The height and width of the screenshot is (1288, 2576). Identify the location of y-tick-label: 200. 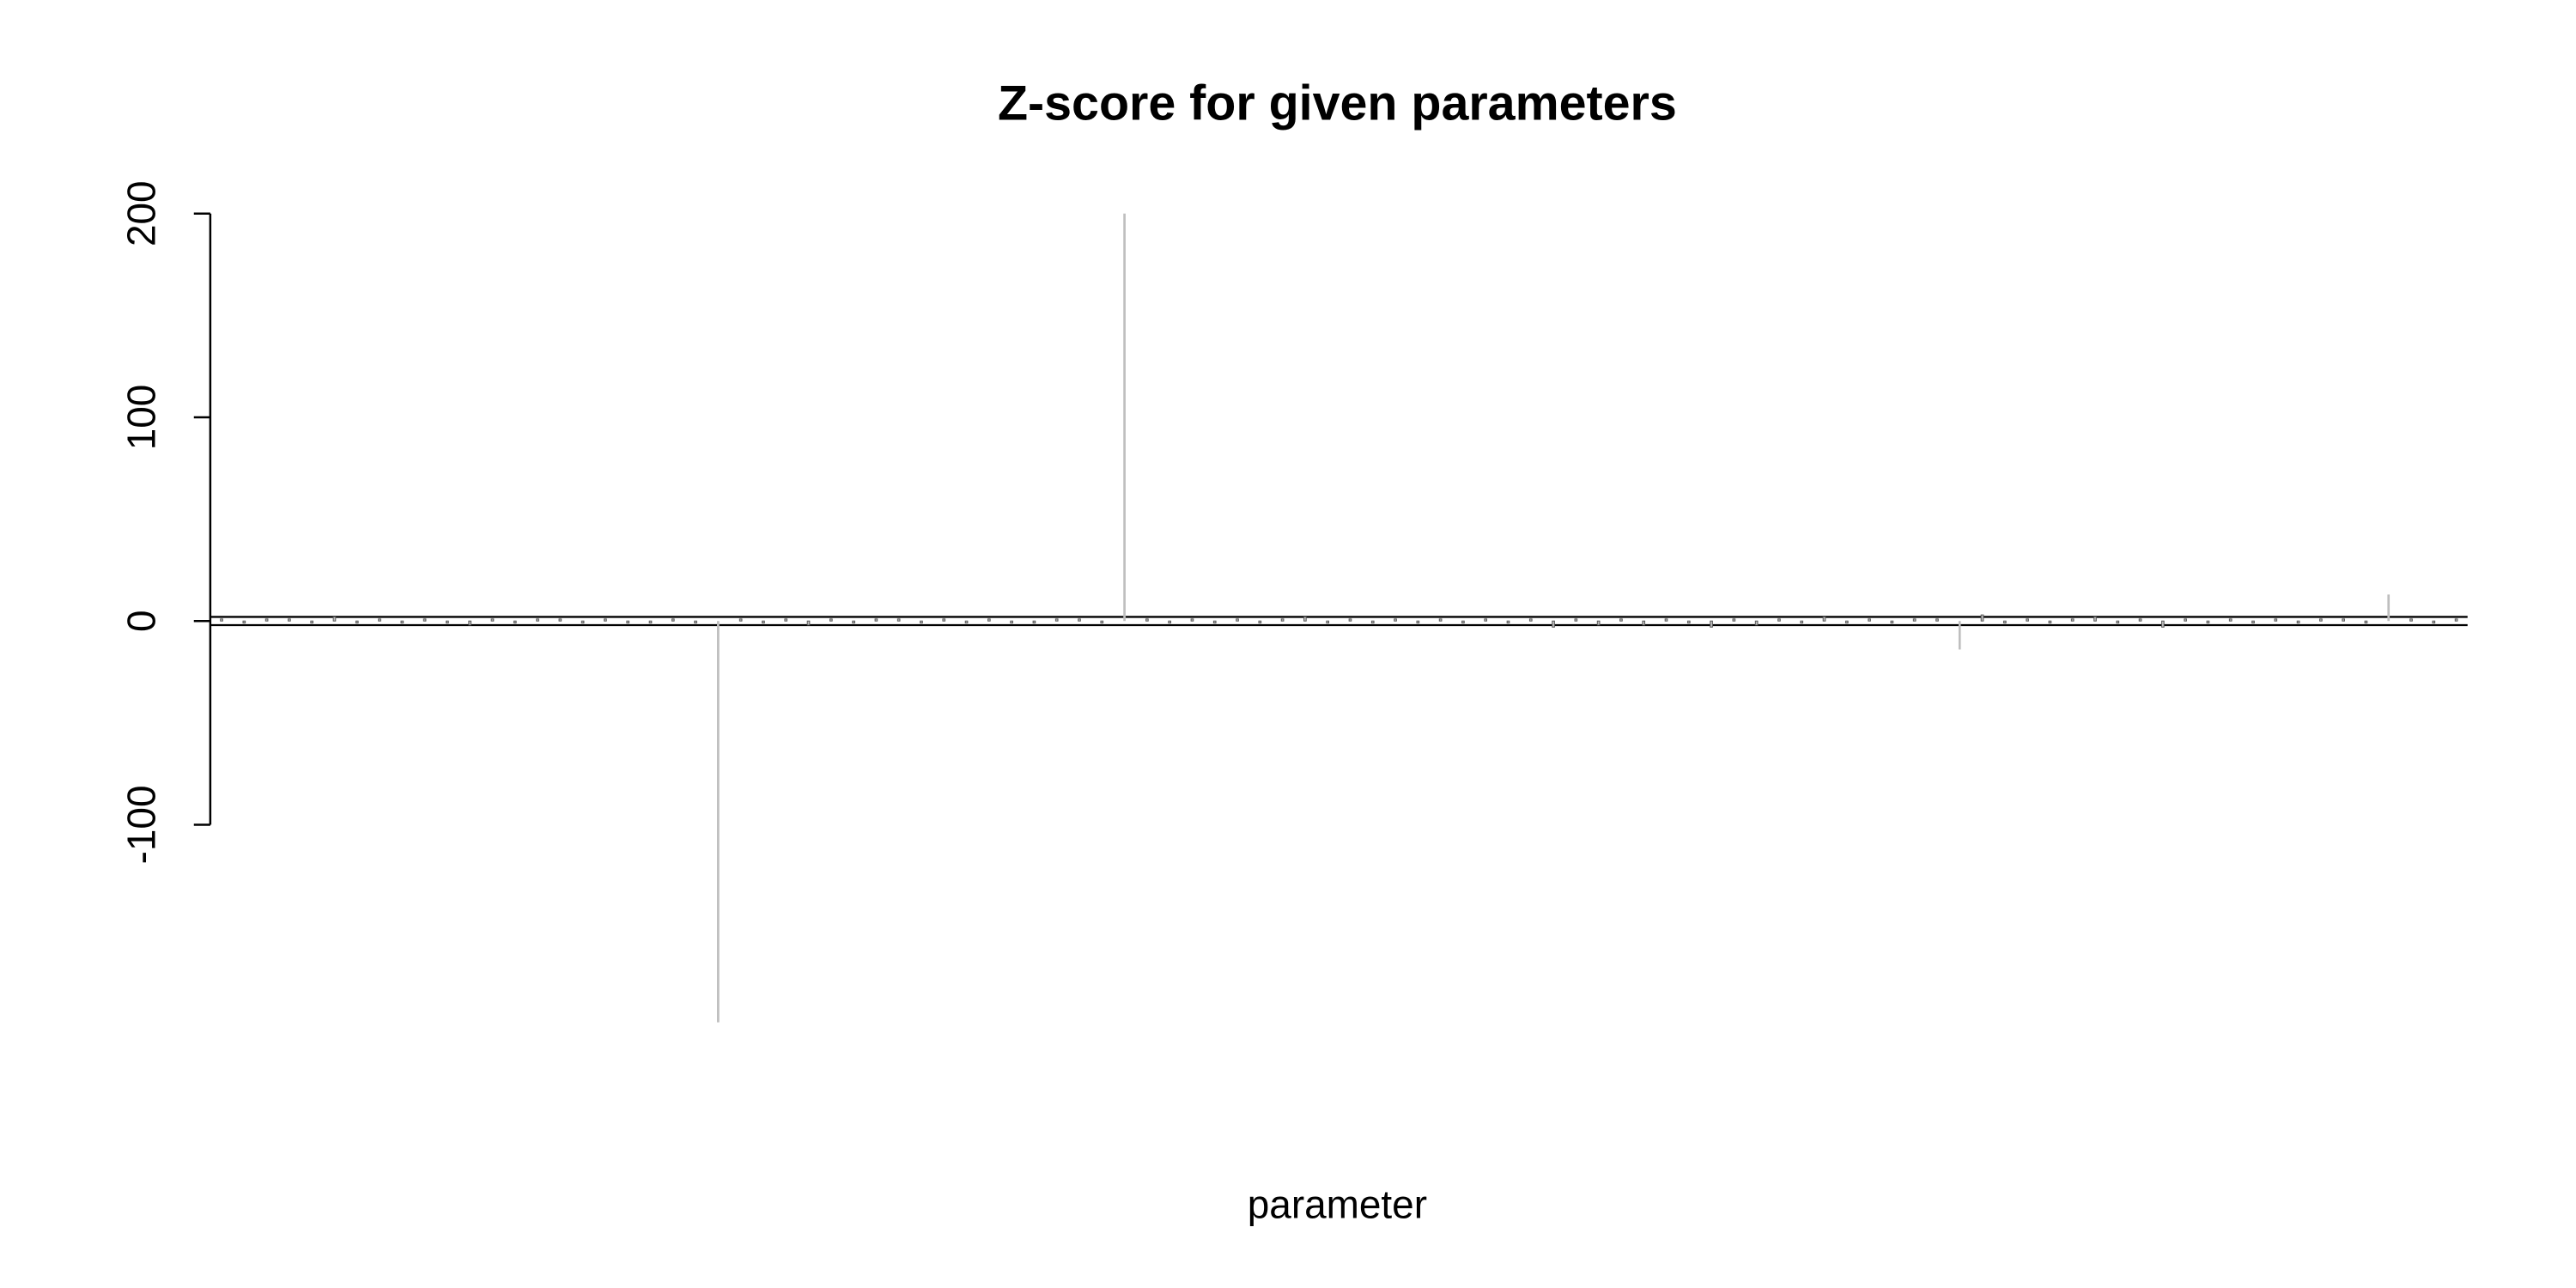
(140, 213).